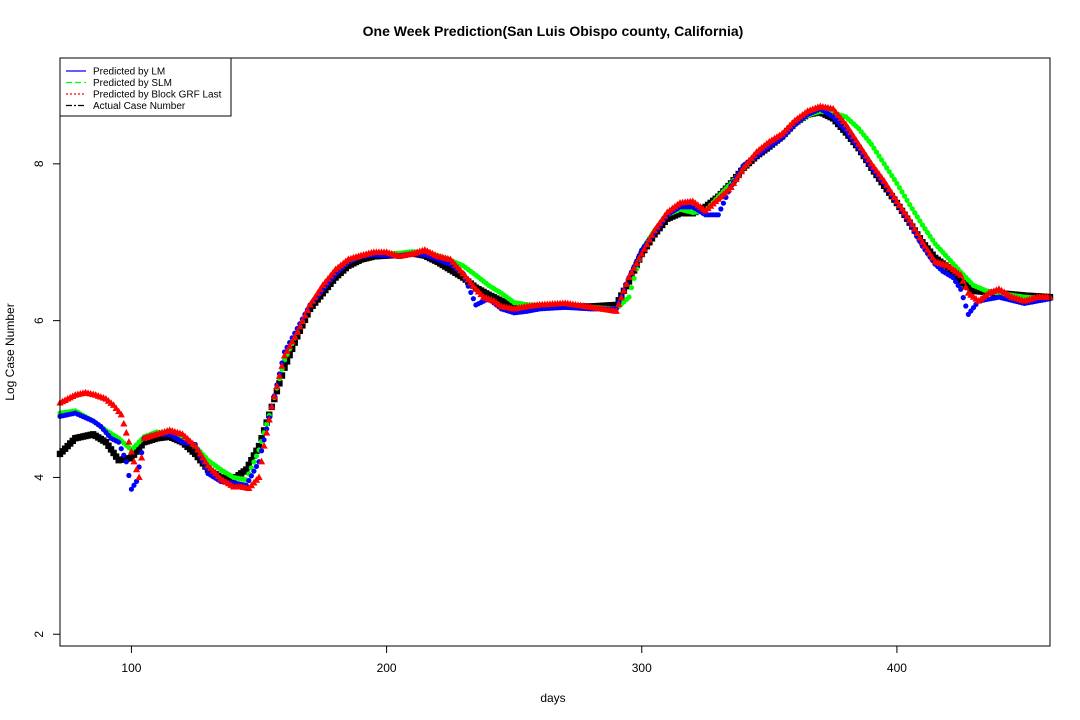 The image size is (1080, 720). What do you see at coordinates (39, 477) in the screenshot?
I see `y-tick-label: 4` at bounding box center [39, 477].